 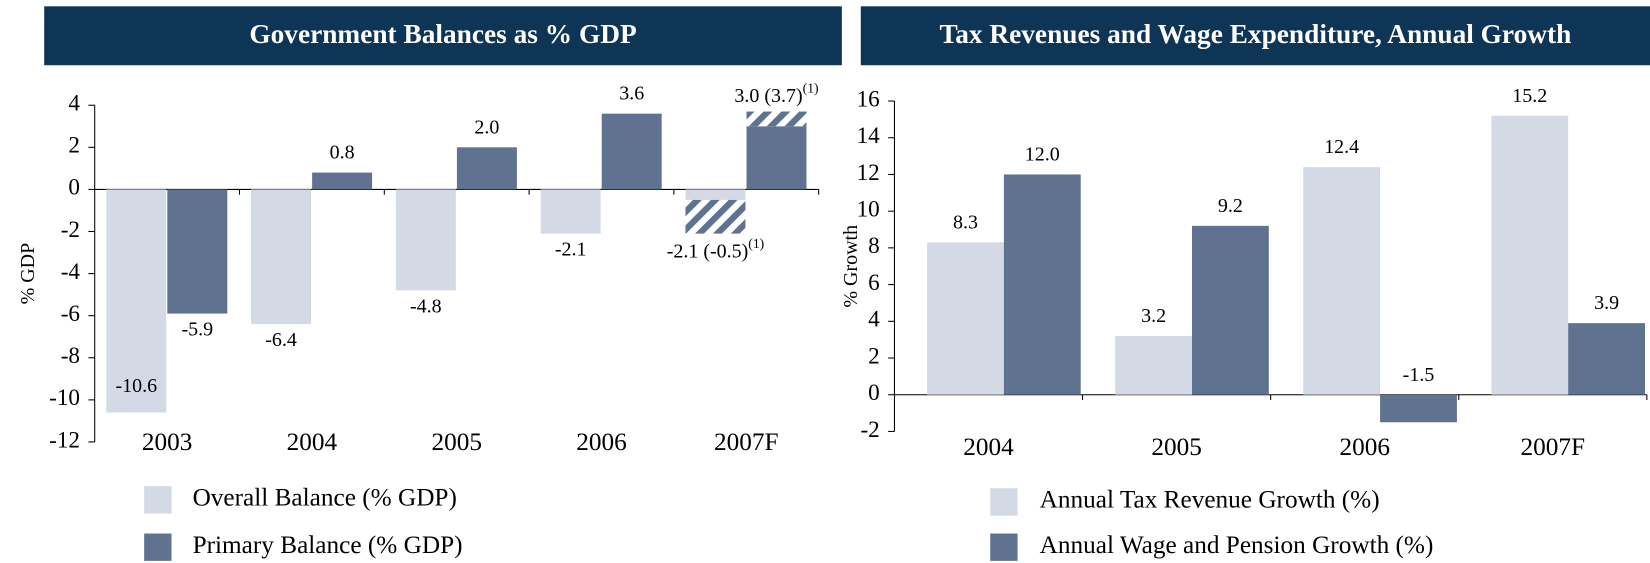 I want to click on value-label: -4.8, so click(x=426, y=306).